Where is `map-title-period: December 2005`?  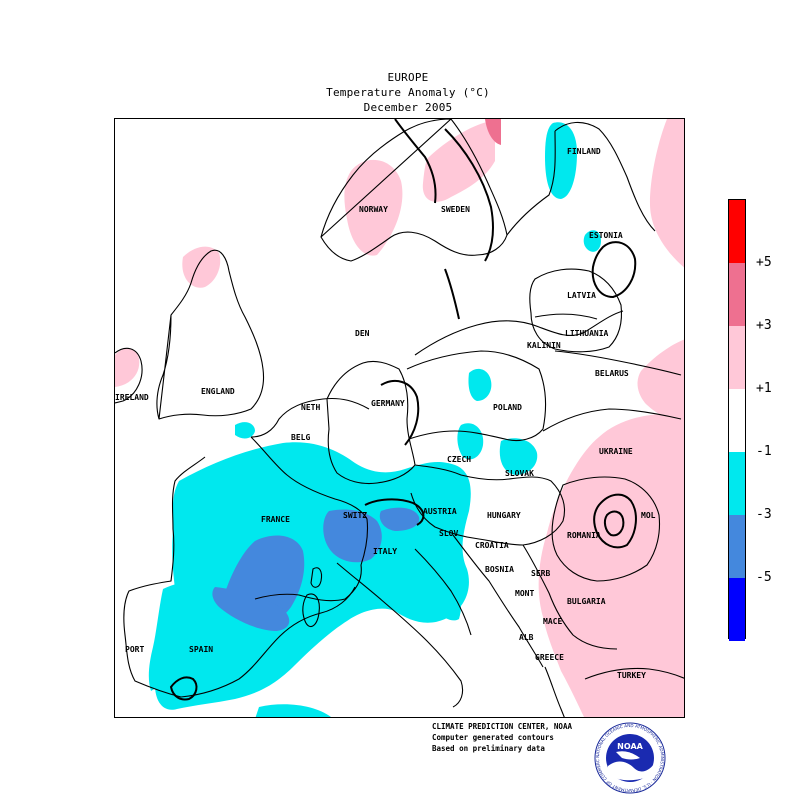
map-title-period: December 2005 is located at coordinates (408, 107).